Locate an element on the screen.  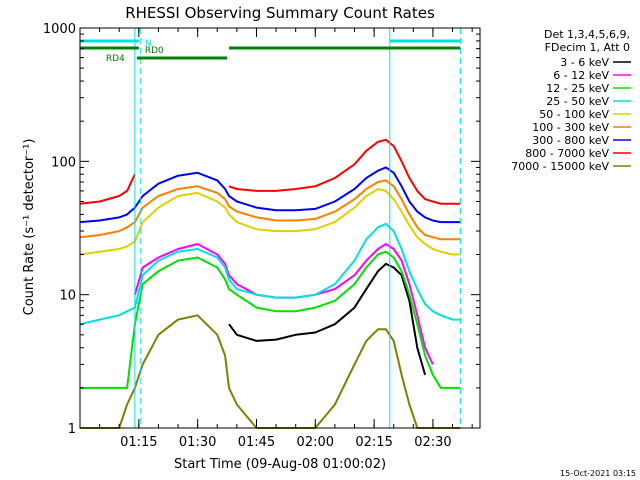
y-tick-label: 100 is located at coordinates (63, 162).